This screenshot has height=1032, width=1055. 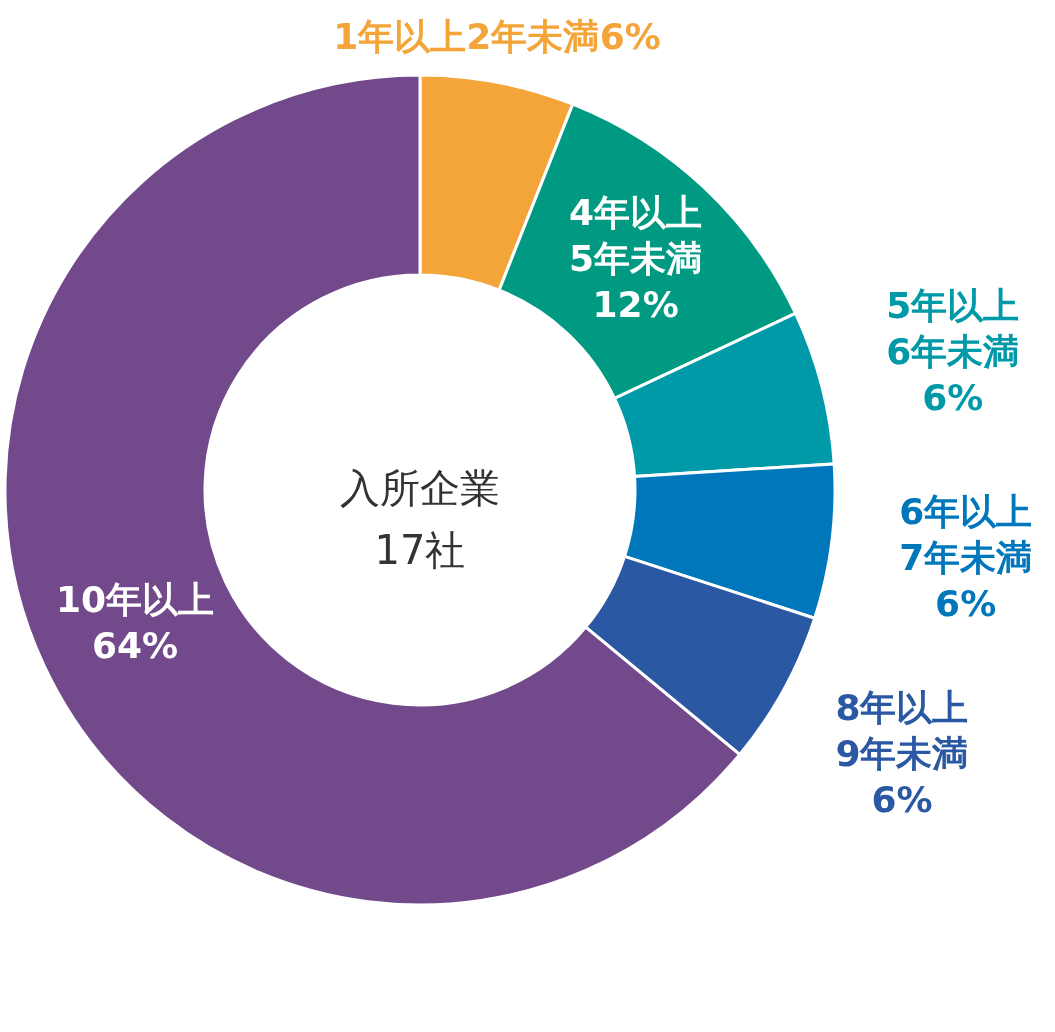 What do you see at coordinates (420, 550) in the screenshot?
I see `text: 17社` at bounding box center [420, 550].